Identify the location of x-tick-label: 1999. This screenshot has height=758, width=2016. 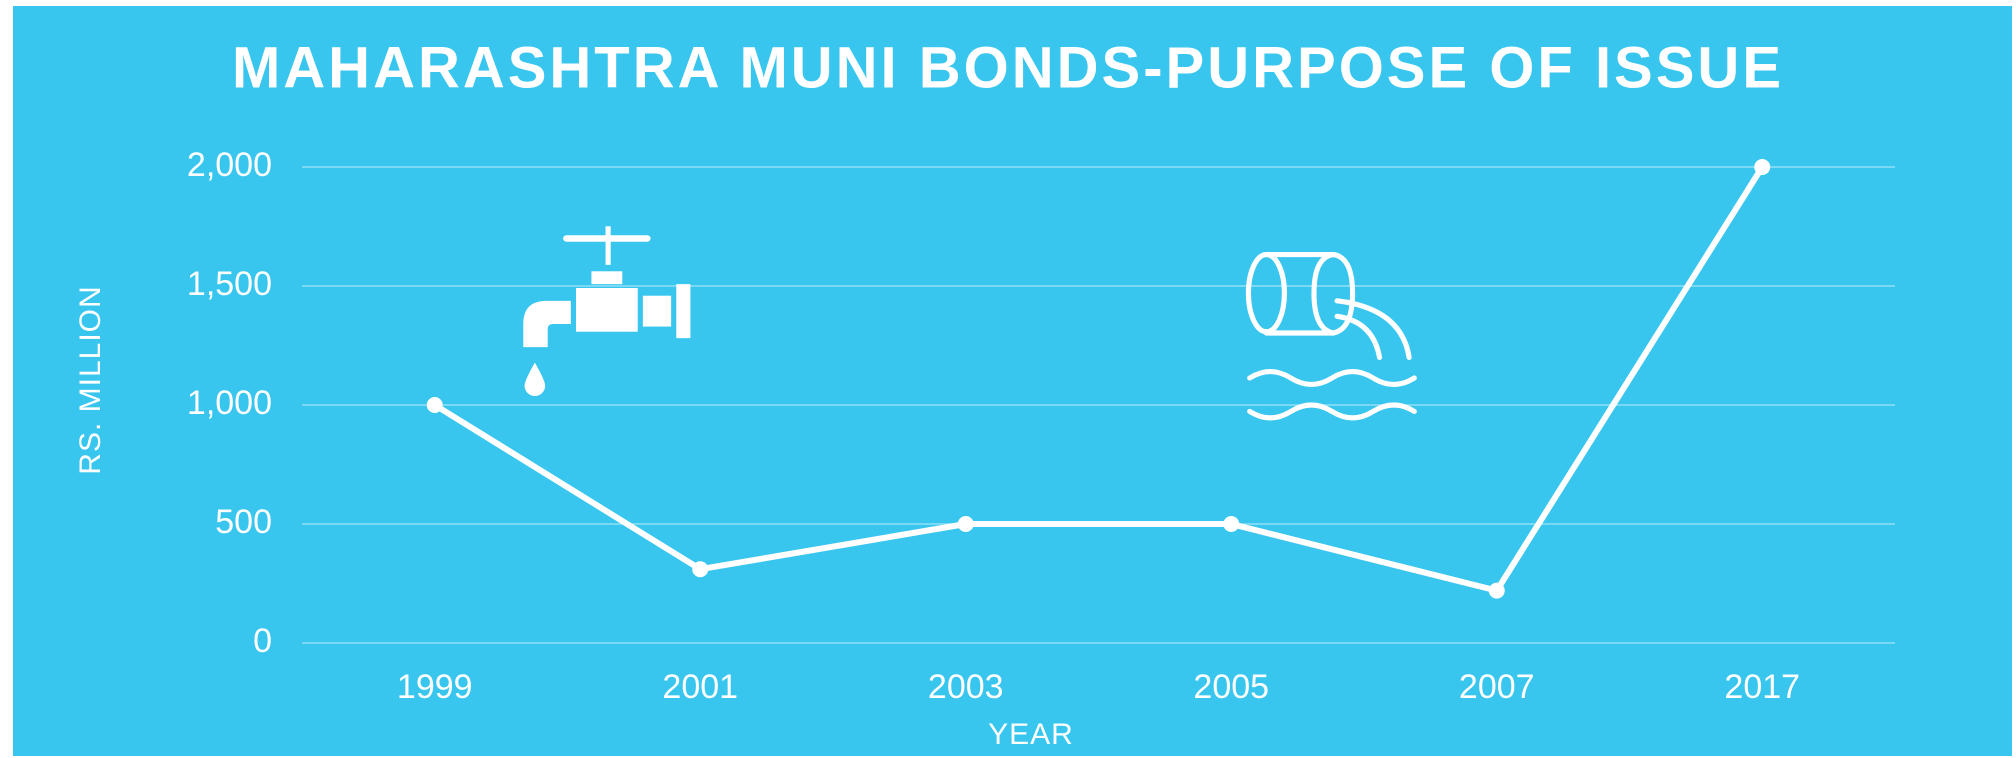
(435, 687).